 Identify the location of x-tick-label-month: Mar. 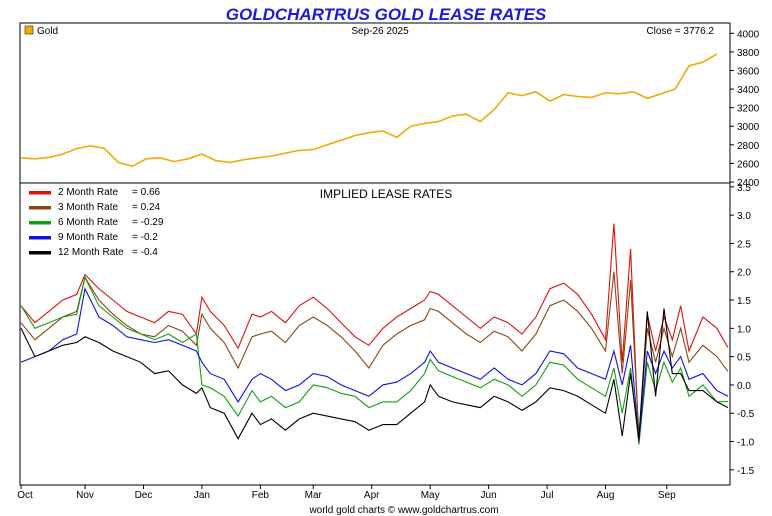
(314, 495).